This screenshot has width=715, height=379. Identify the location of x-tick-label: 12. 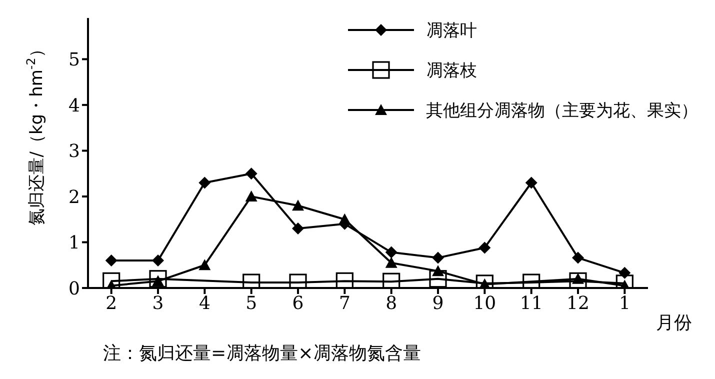
(578, 303).